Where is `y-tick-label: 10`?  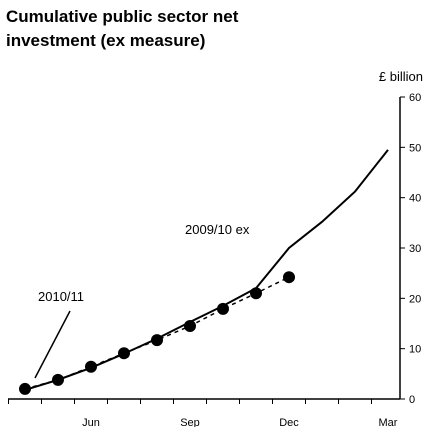 y-tick-label: 10 is located at coordinates (415, 350).